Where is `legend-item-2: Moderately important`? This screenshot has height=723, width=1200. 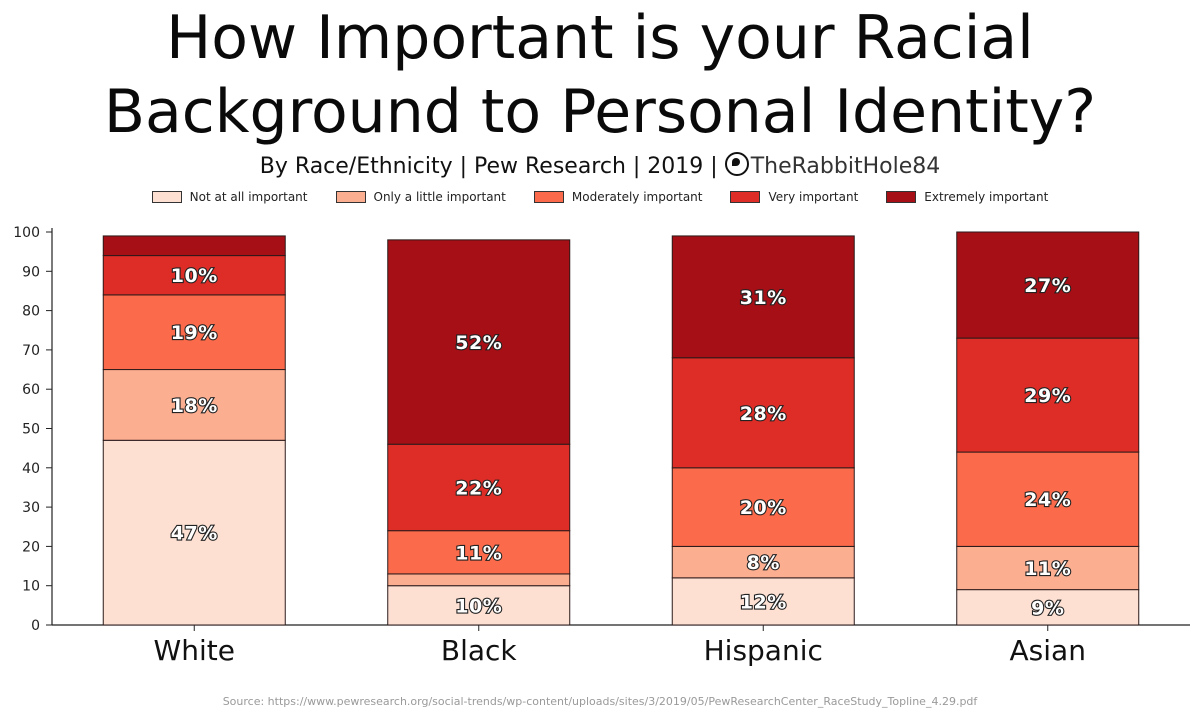 legend-item-2: Moderately important is located at coordinates (618, 197).